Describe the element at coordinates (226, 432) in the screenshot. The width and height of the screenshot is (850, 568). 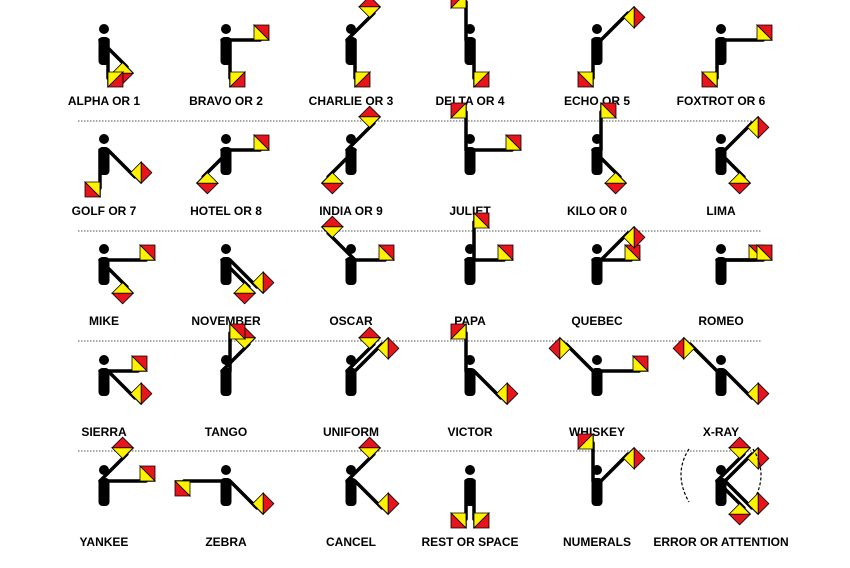
I see `signal-label: TANGO` at that location.